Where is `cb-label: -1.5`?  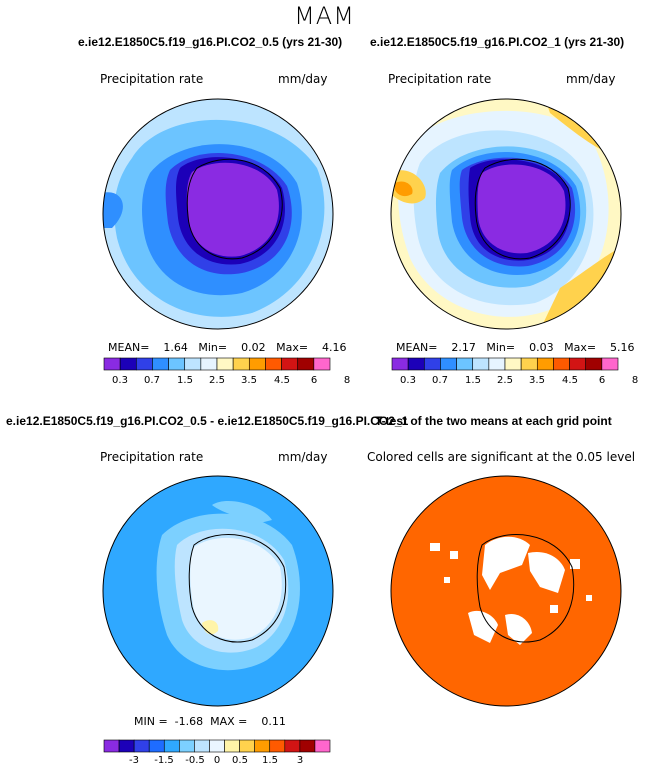 cb-label: -1.5 is located at coordinates (164, 760).